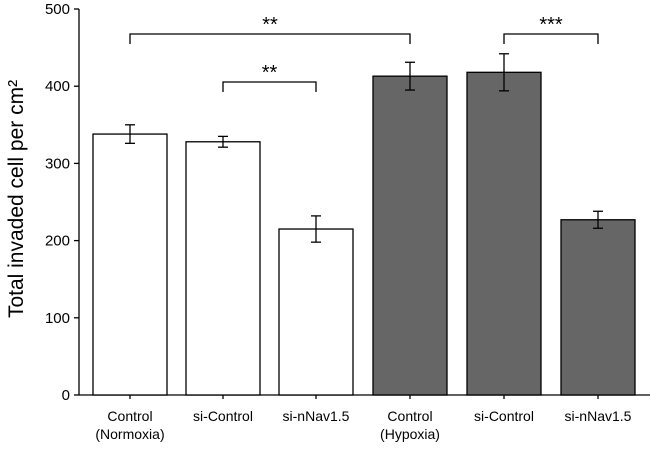 The height and width of the screenshot is (449, 650). I want to click on significance-label: ***, so click(551, 25).